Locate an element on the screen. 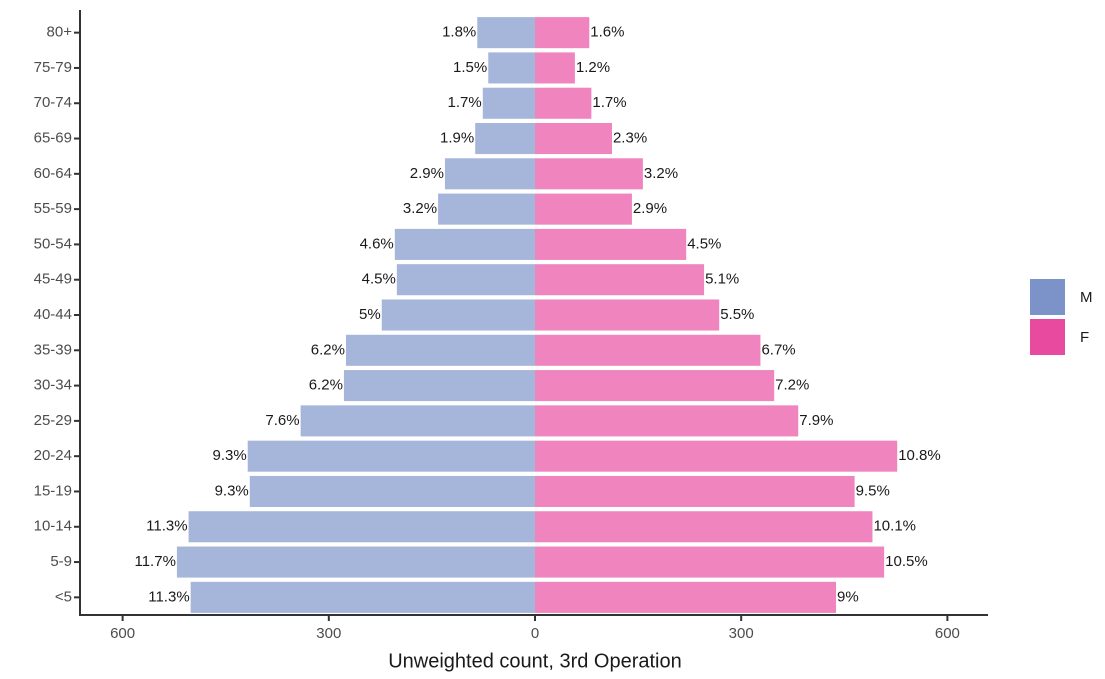  y-tick-label: 80+ is located at coordinates (60, 32).